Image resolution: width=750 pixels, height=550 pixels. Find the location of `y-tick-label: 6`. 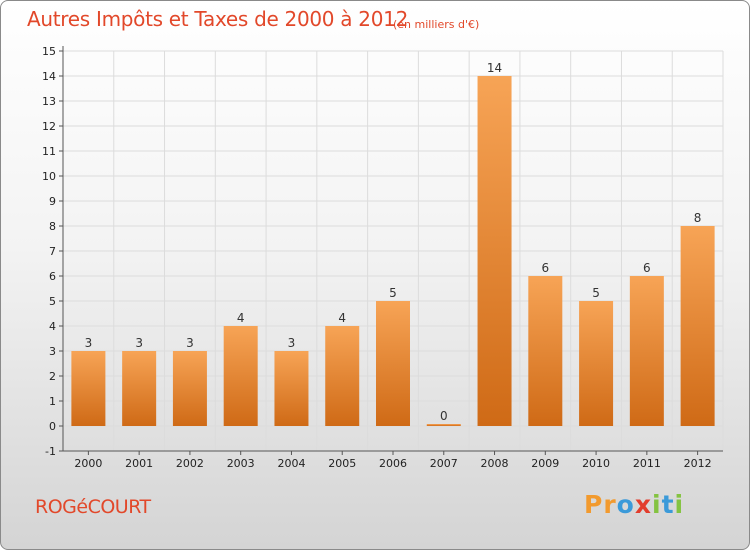

y-tick-label: 6 is located at coordinates (52, 276).